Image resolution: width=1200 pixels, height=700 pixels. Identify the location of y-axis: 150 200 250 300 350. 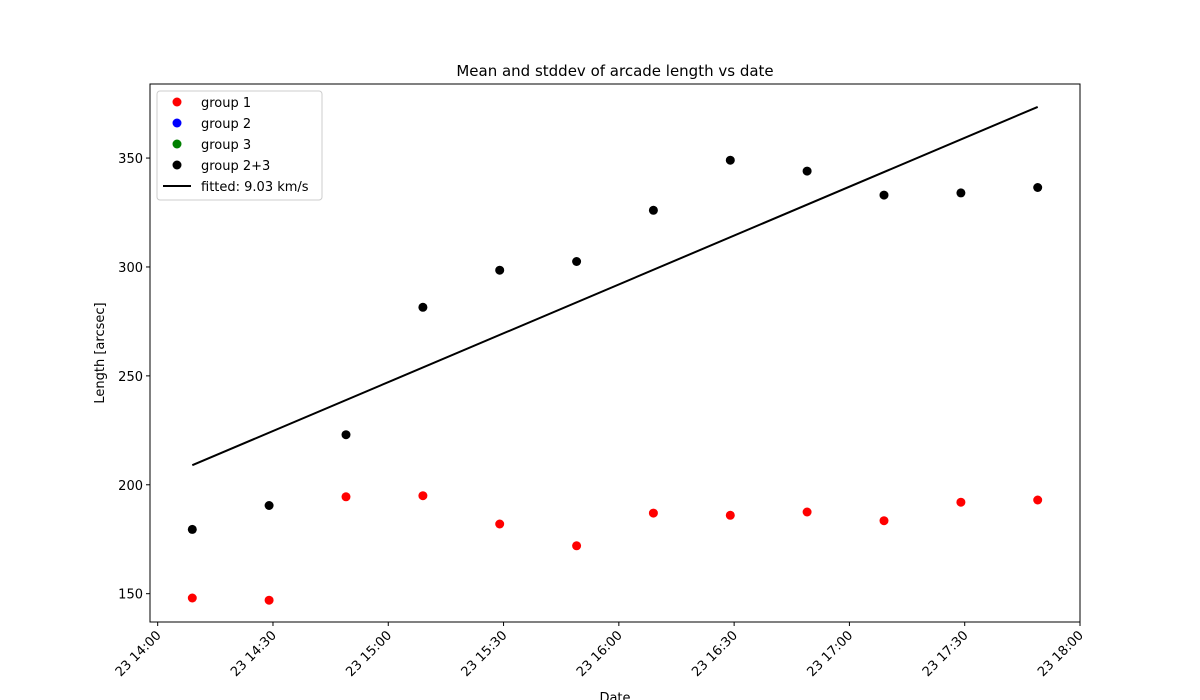
(134, 377).